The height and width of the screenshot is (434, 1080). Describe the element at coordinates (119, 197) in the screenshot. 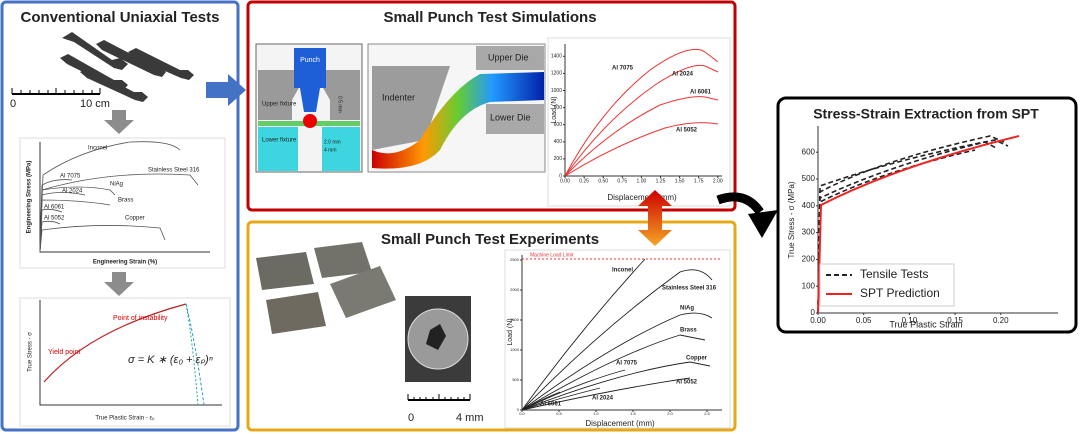

I see `eng-curves` at that location.